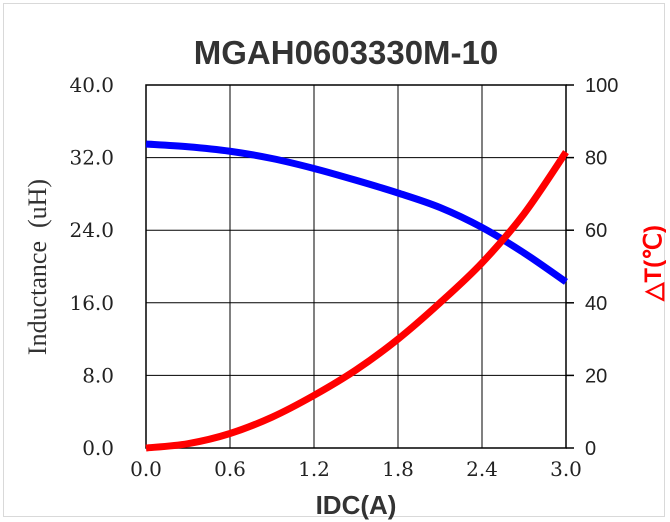  What do you see at coordinates (230, 469) in the screenshot?
I see `x-tick-label: 0.6` at bounding box center [230, 469].